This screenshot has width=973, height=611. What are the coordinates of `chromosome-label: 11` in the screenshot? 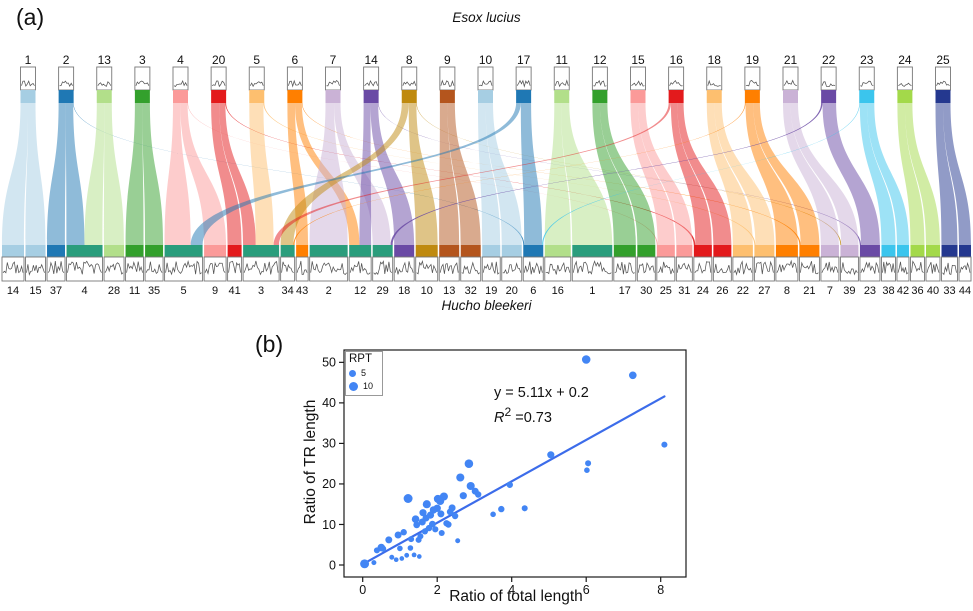 It's located at (134, 291).